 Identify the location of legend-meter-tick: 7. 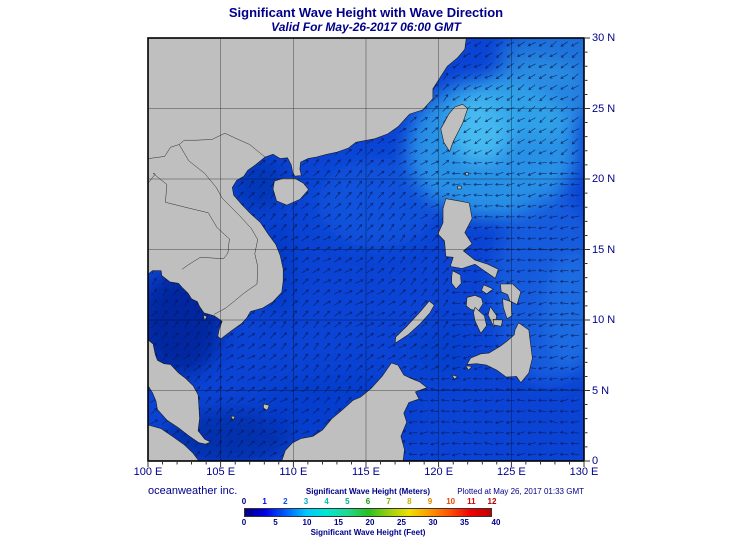
(388, 501).